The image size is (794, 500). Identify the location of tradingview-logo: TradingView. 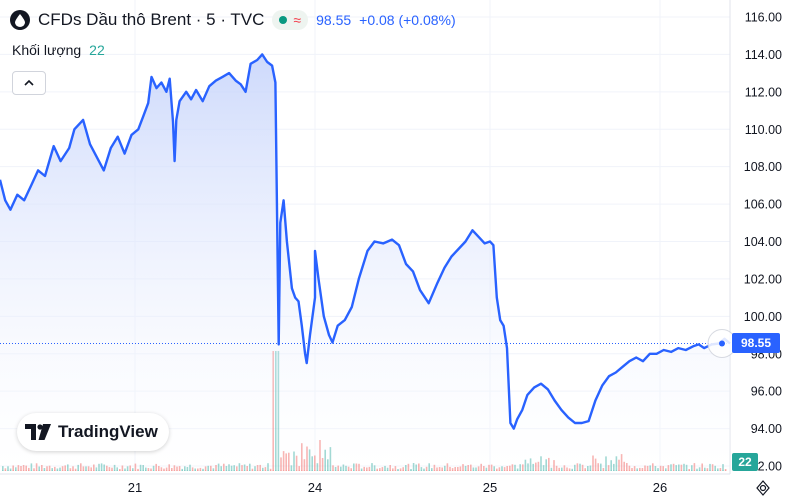
(93, 432).